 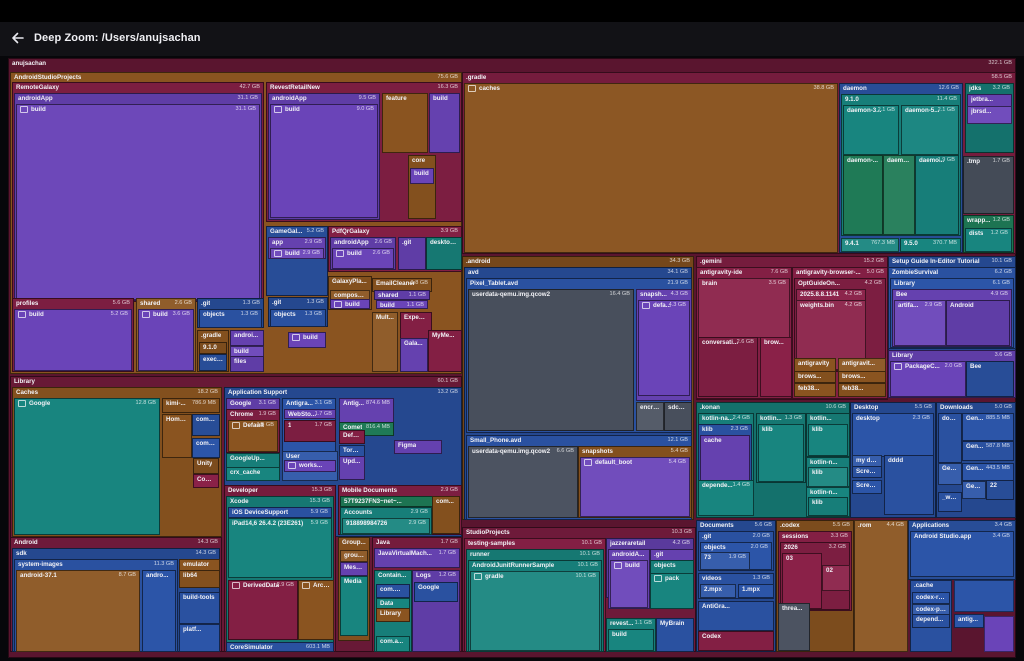 I want to click on treemap-cell: daemon-5... 2.1 GB, so click(x=930, y=130).